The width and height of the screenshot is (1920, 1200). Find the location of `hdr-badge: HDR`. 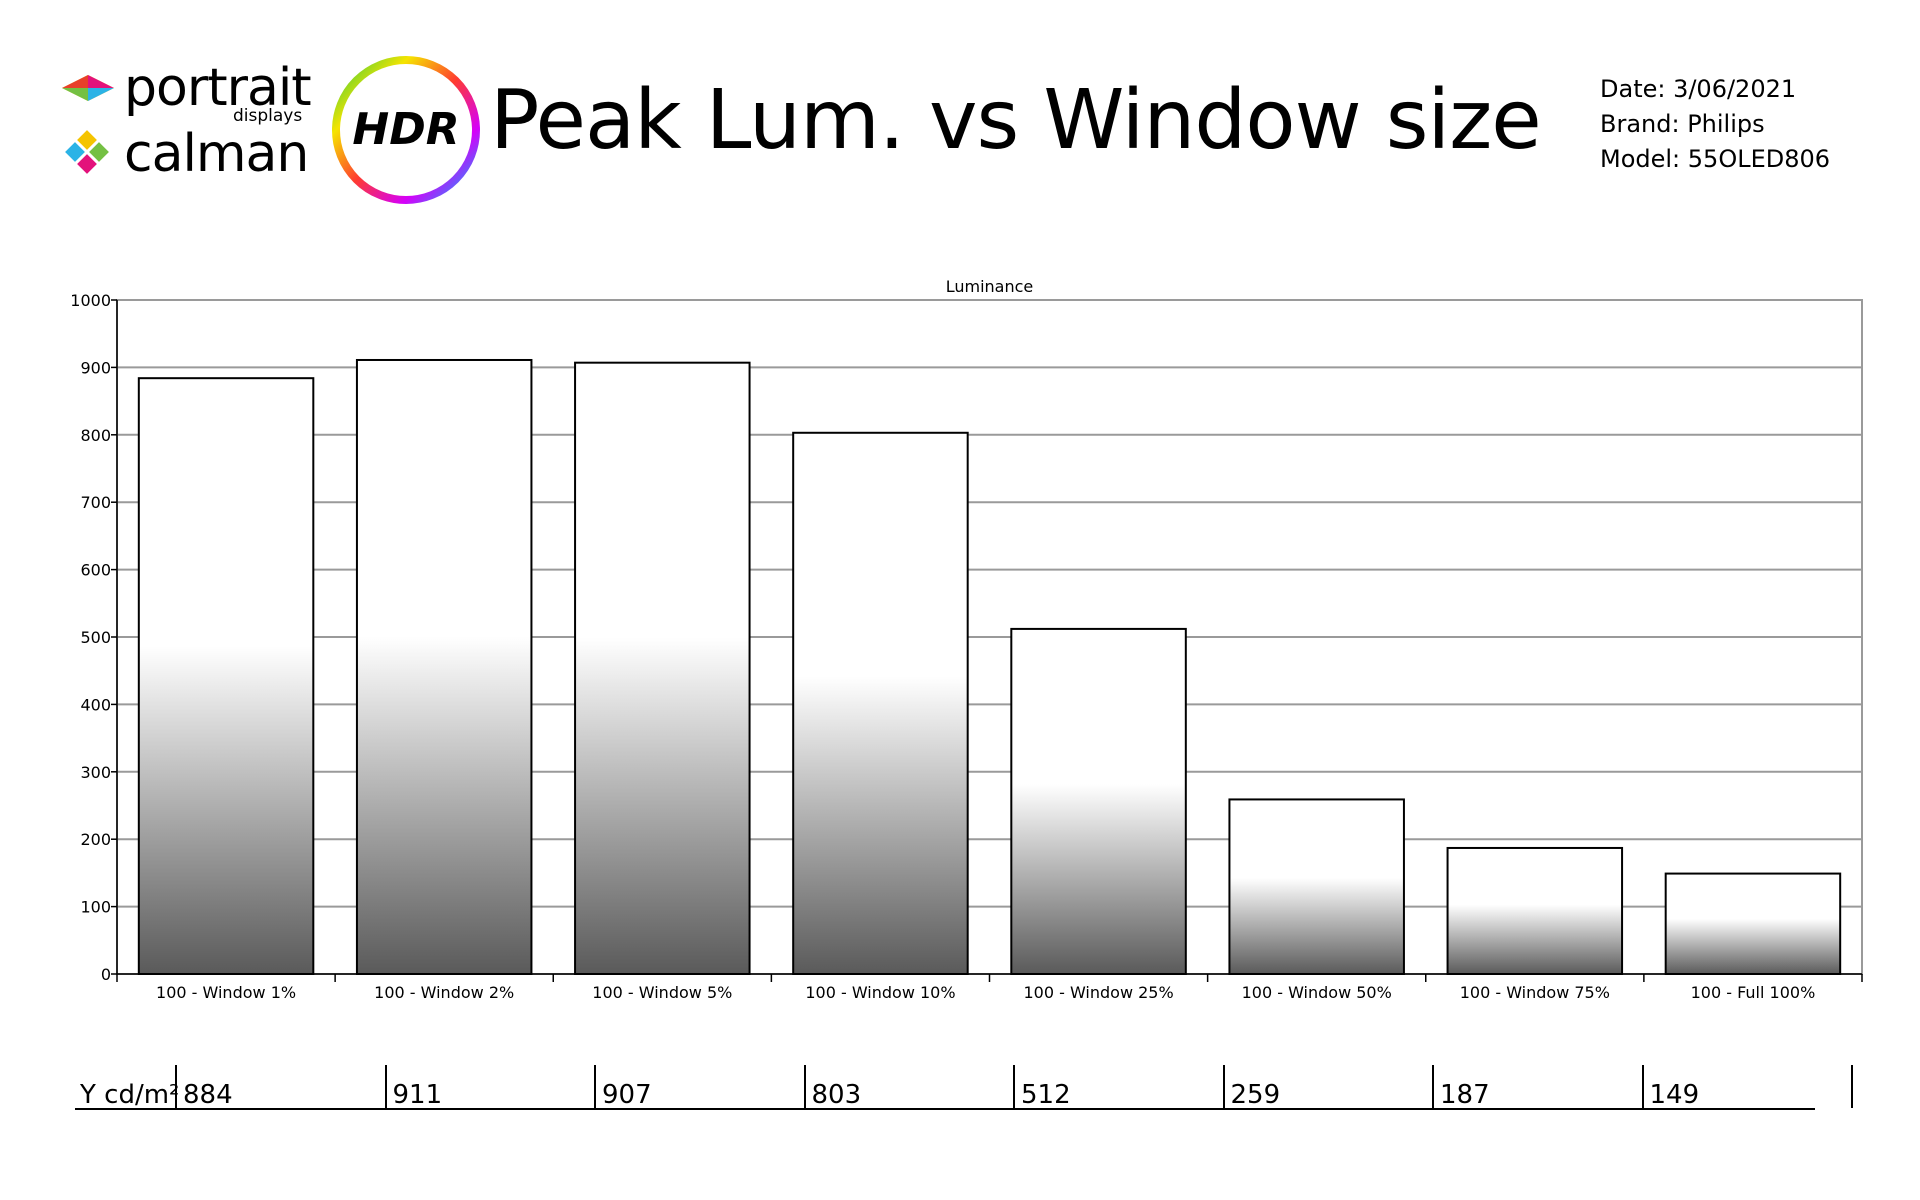

hdr-badge: HDR is located at coordinates (406, 130).